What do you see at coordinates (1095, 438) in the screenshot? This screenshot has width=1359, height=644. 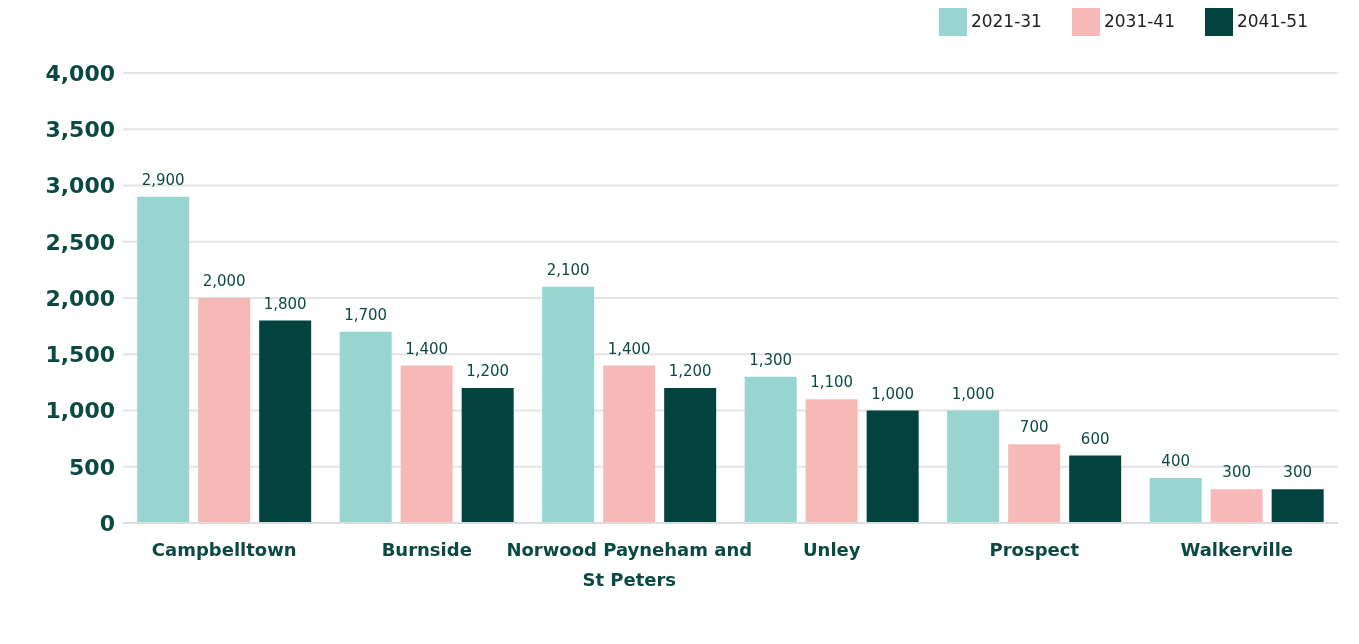 I see `data-label: 600` at bounding box center [1095, 438].